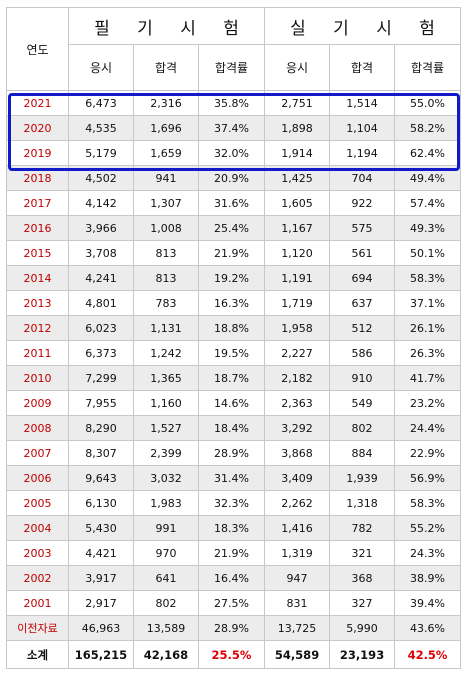 Image resolution: width=465 pixels, height=684 pixels. What do you see at coordinates (428, 428) in the screenshot?
I see `practical-rate-cell: 24.4%` at bounding box center [428, 428].